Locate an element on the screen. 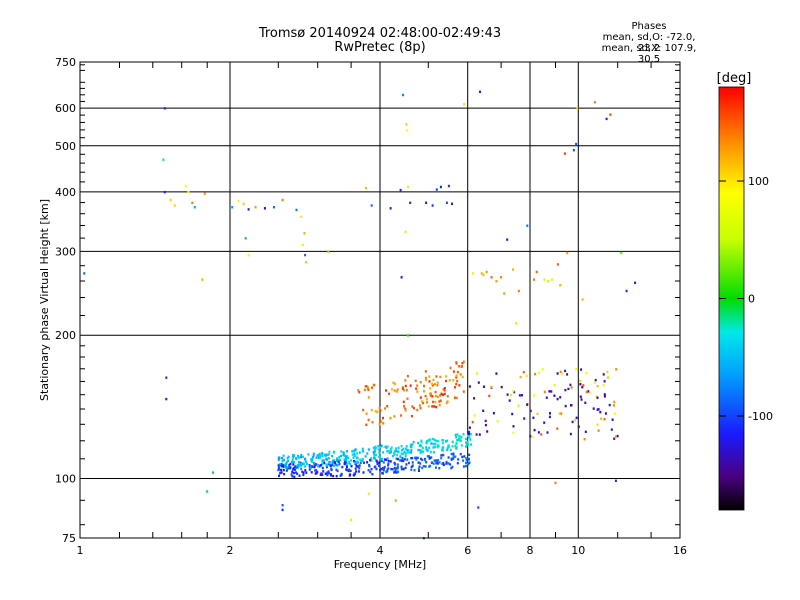 The width and height of the screenshot is (800, 600). colorbar-tick-label: 100 is located at coordinates (758, 181).